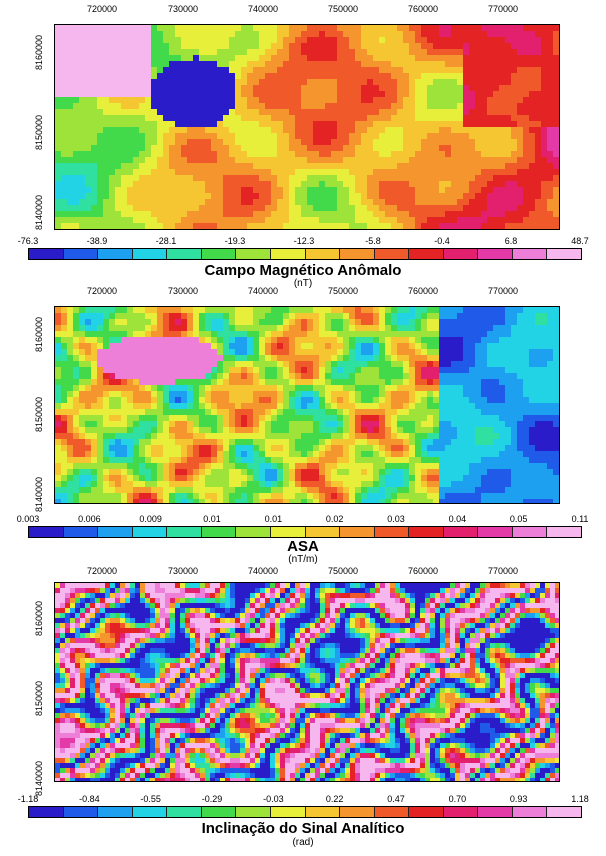 The width and height of the screenshot is (606, 856). What do you see at coordinates (303, 270) in the screenshot?
I see `map-title: Campo Magnético Anômalo` at bounding box center [303, 270].